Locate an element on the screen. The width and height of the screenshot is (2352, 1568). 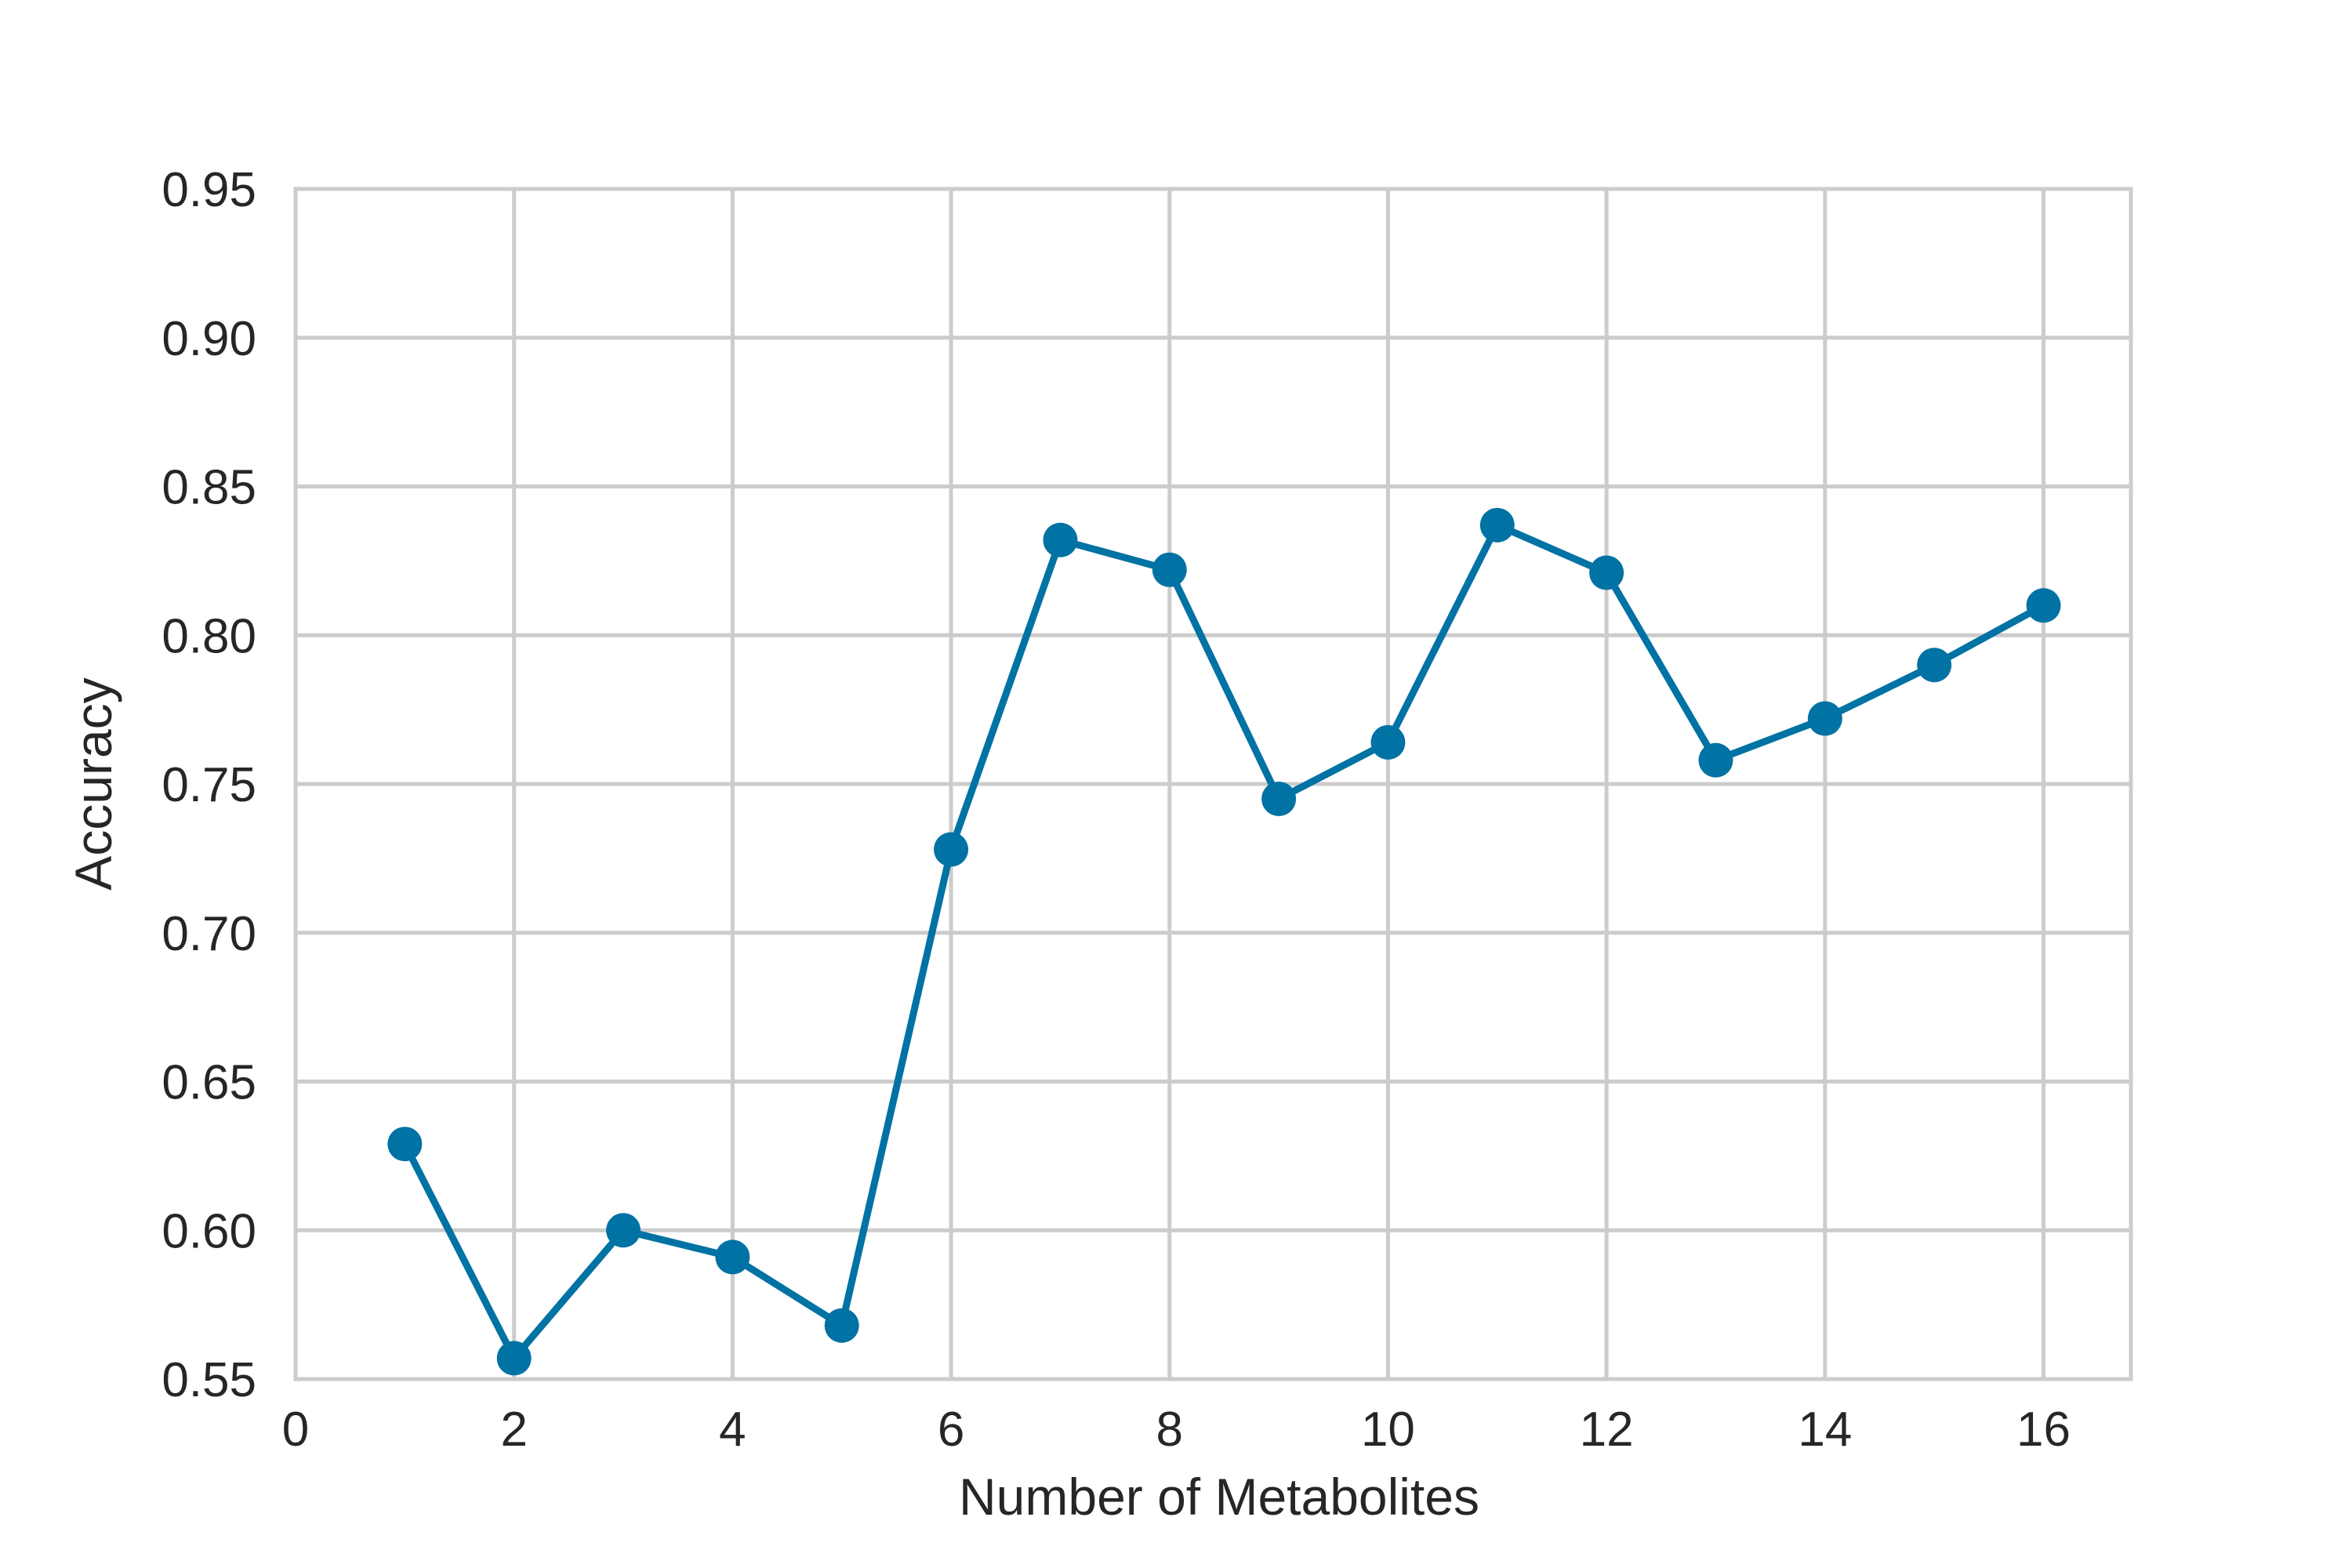
x-tick-label: 14 is located at coordinates (1825, 1430).